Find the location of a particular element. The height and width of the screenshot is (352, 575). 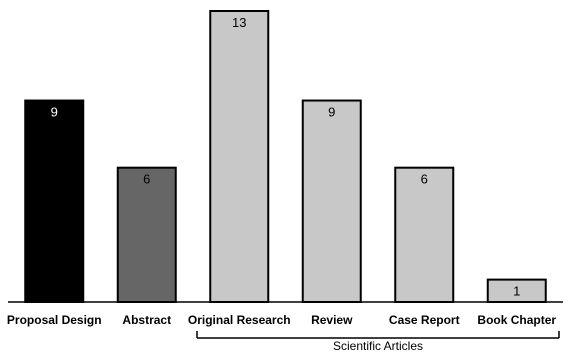

bar-case-report is located at coordinates (424, 234).